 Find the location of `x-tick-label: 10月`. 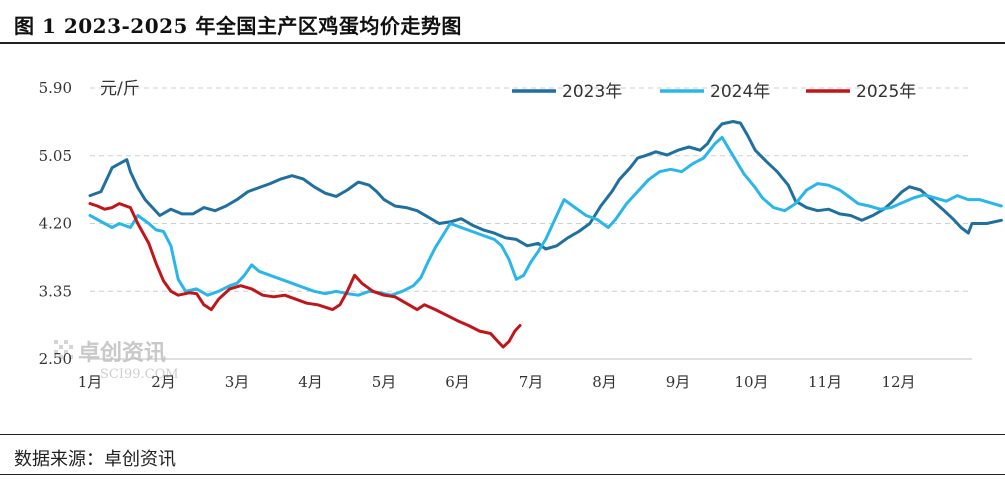

x-tick-label: 10月 is located at coordinates (751, 382).